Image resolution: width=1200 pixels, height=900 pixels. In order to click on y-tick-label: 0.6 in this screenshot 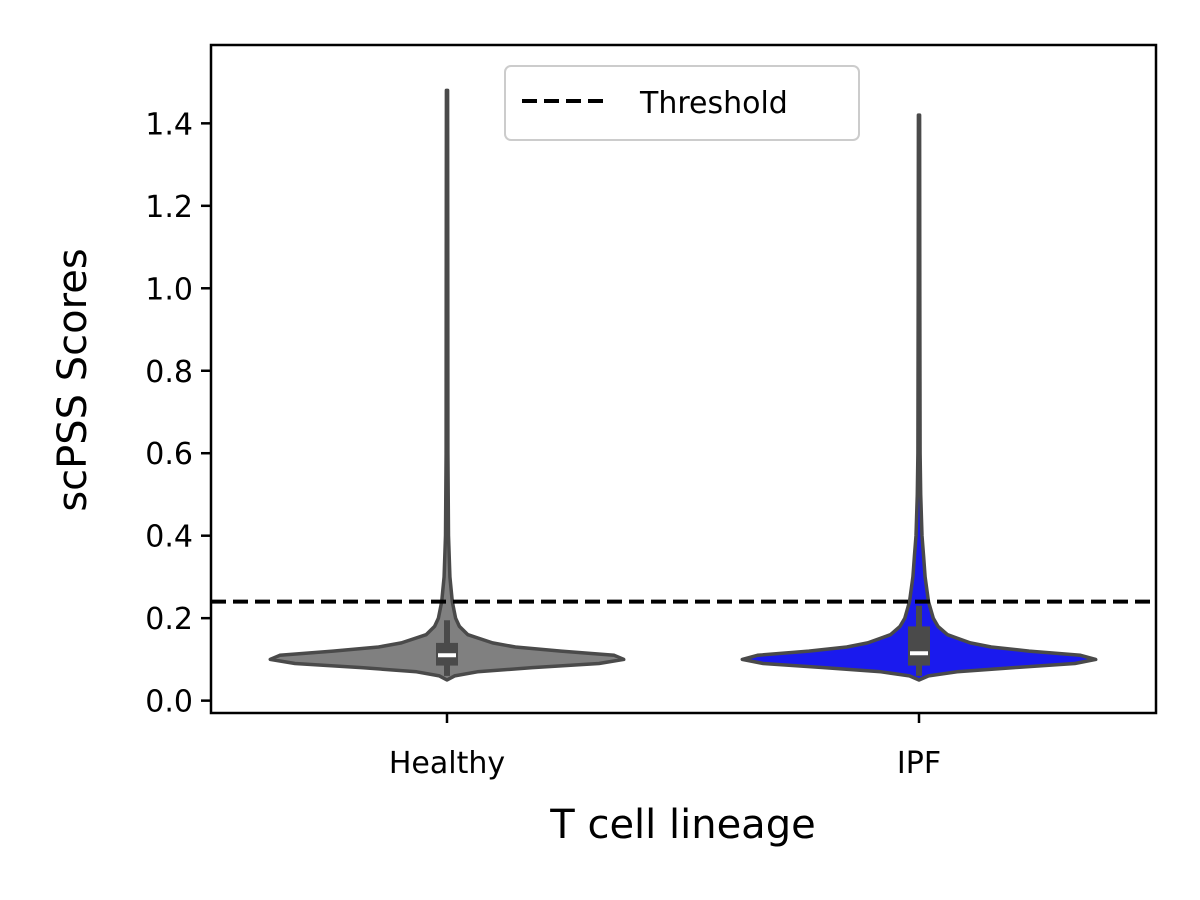, I will do `click(169, 454)`.